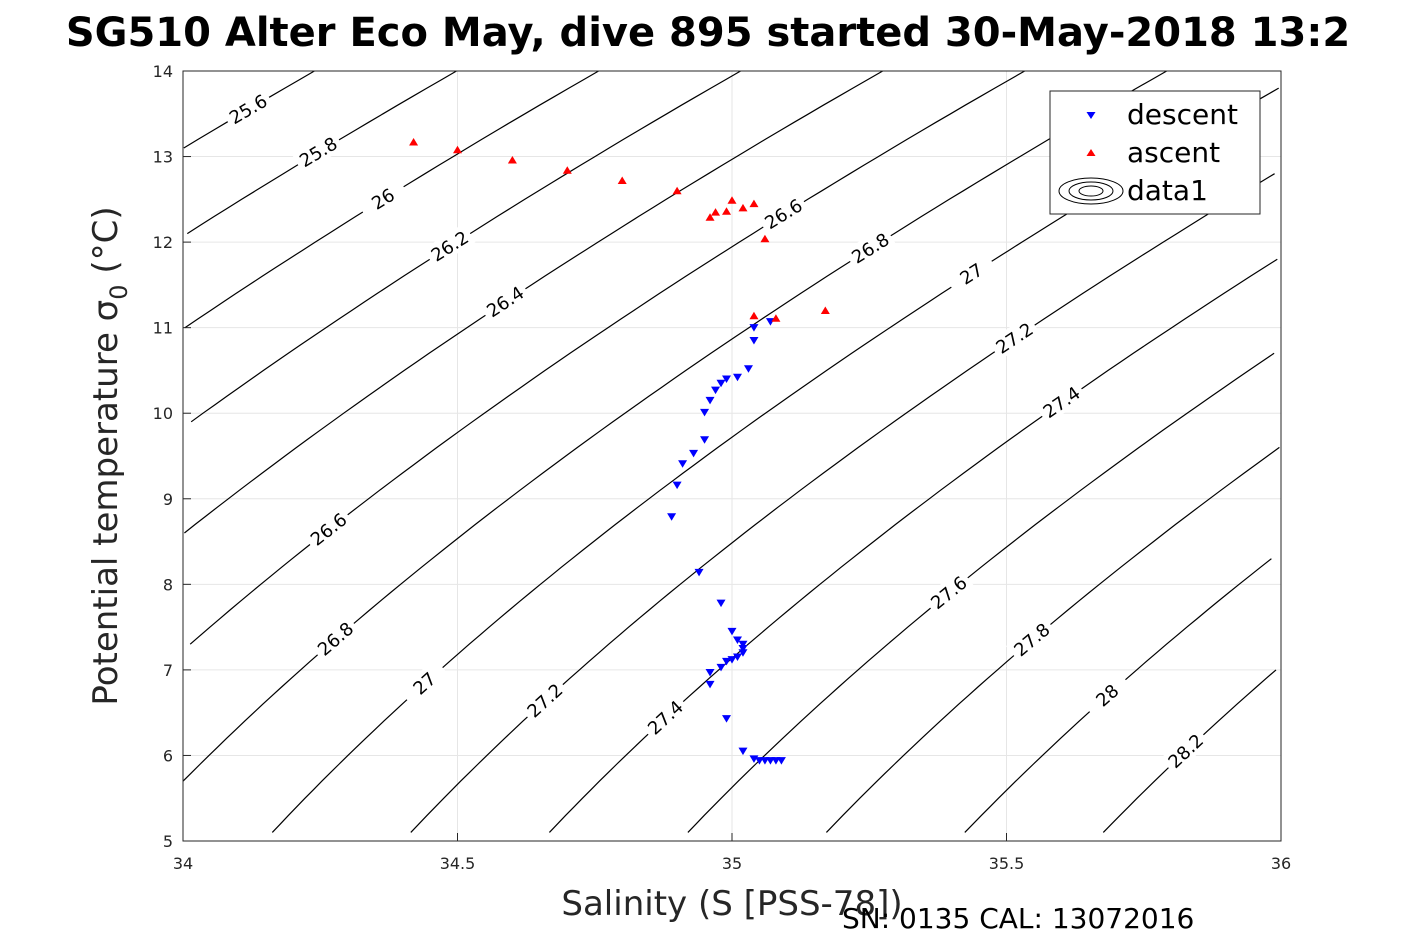 This screenshot has width=1417, height=945. What do you see at coordinates (1167, 190) in the screenshot?
I see `legend-data1-label: data1` at bounding box center [1167, 190].